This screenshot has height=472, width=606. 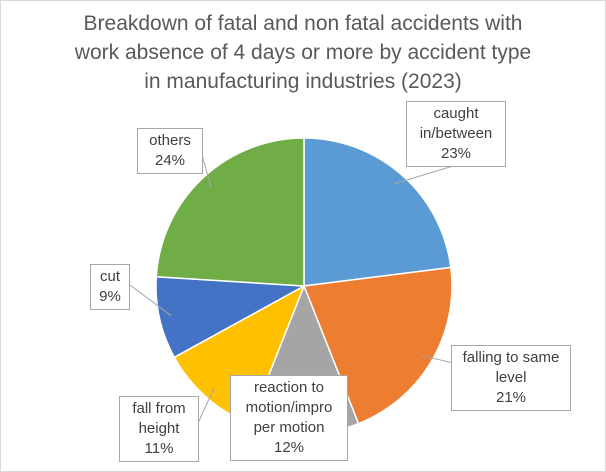 I want to click on data-label-fall-from-height: fall from height 11%, so click(x=159, y=429).